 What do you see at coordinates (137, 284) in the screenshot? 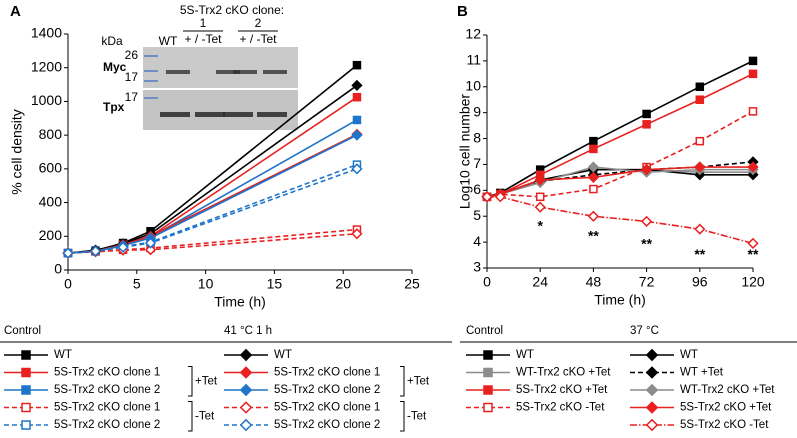
I see `x-tick-label: 5` at bounding box center [137, 284].